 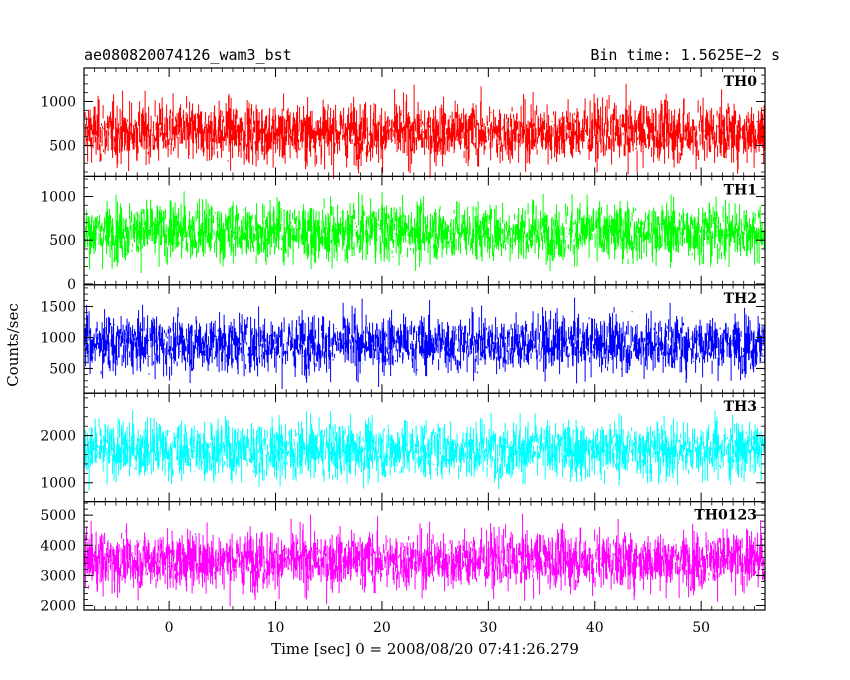 I want to click on y-tick-label: 1500, so click(x=58, y=307).